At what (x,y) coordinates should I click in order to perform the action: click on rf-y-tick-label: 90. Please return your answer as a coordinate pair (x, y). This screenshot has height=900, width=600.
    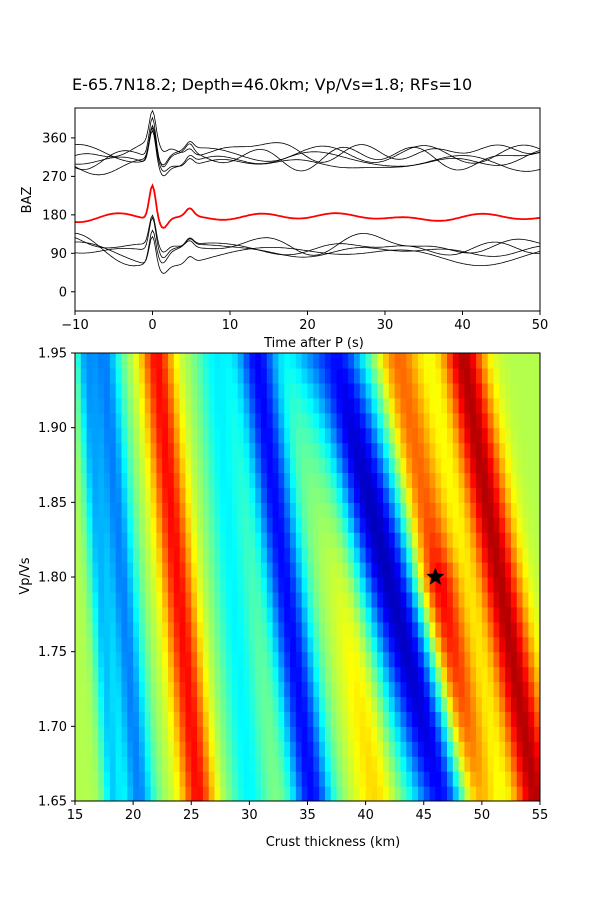
    Looking at the image, I should click on (58, 254).